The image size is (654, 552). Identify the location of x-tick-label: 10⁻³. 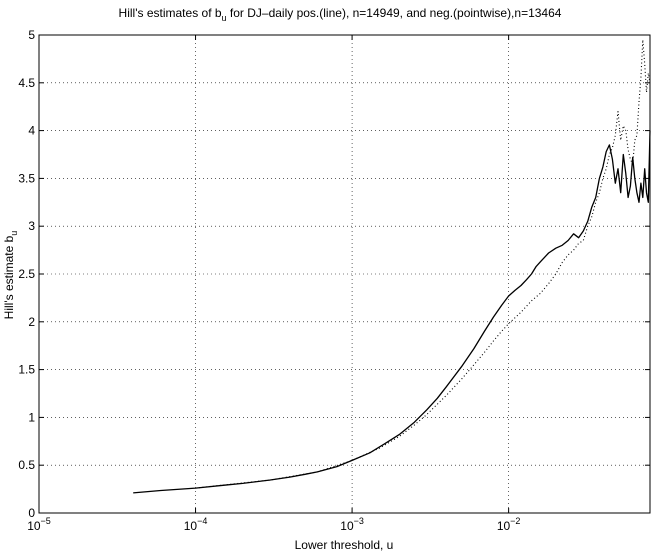
(352, 524).